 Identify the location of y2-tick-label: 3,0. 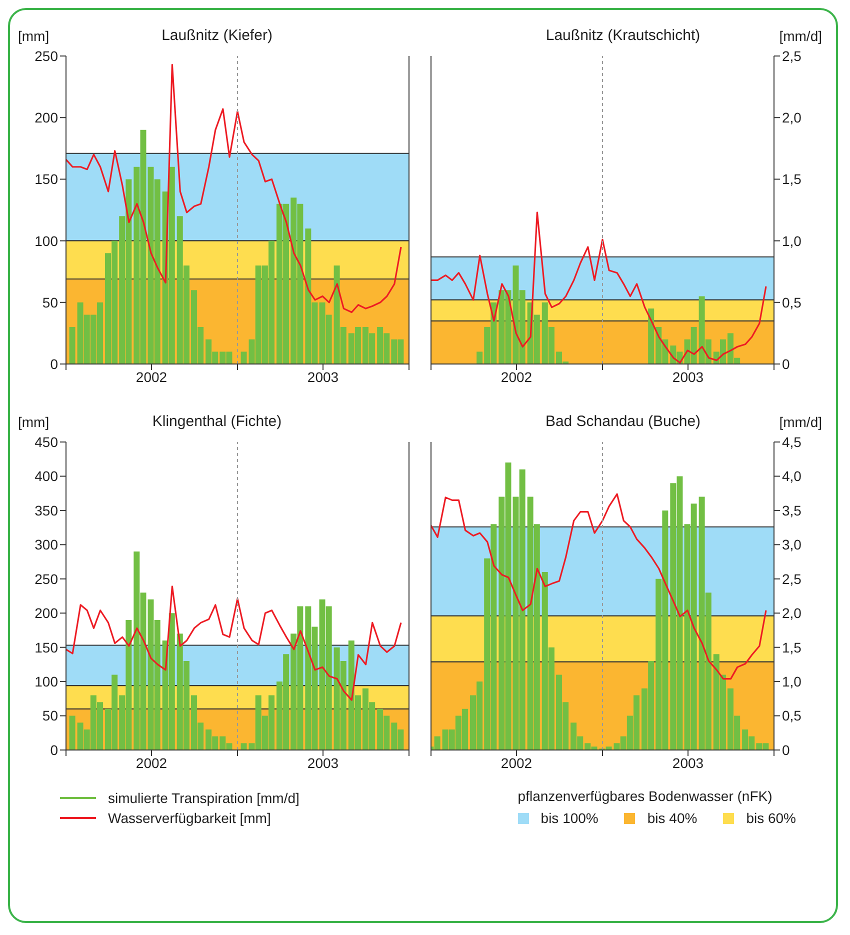
(792, 544).